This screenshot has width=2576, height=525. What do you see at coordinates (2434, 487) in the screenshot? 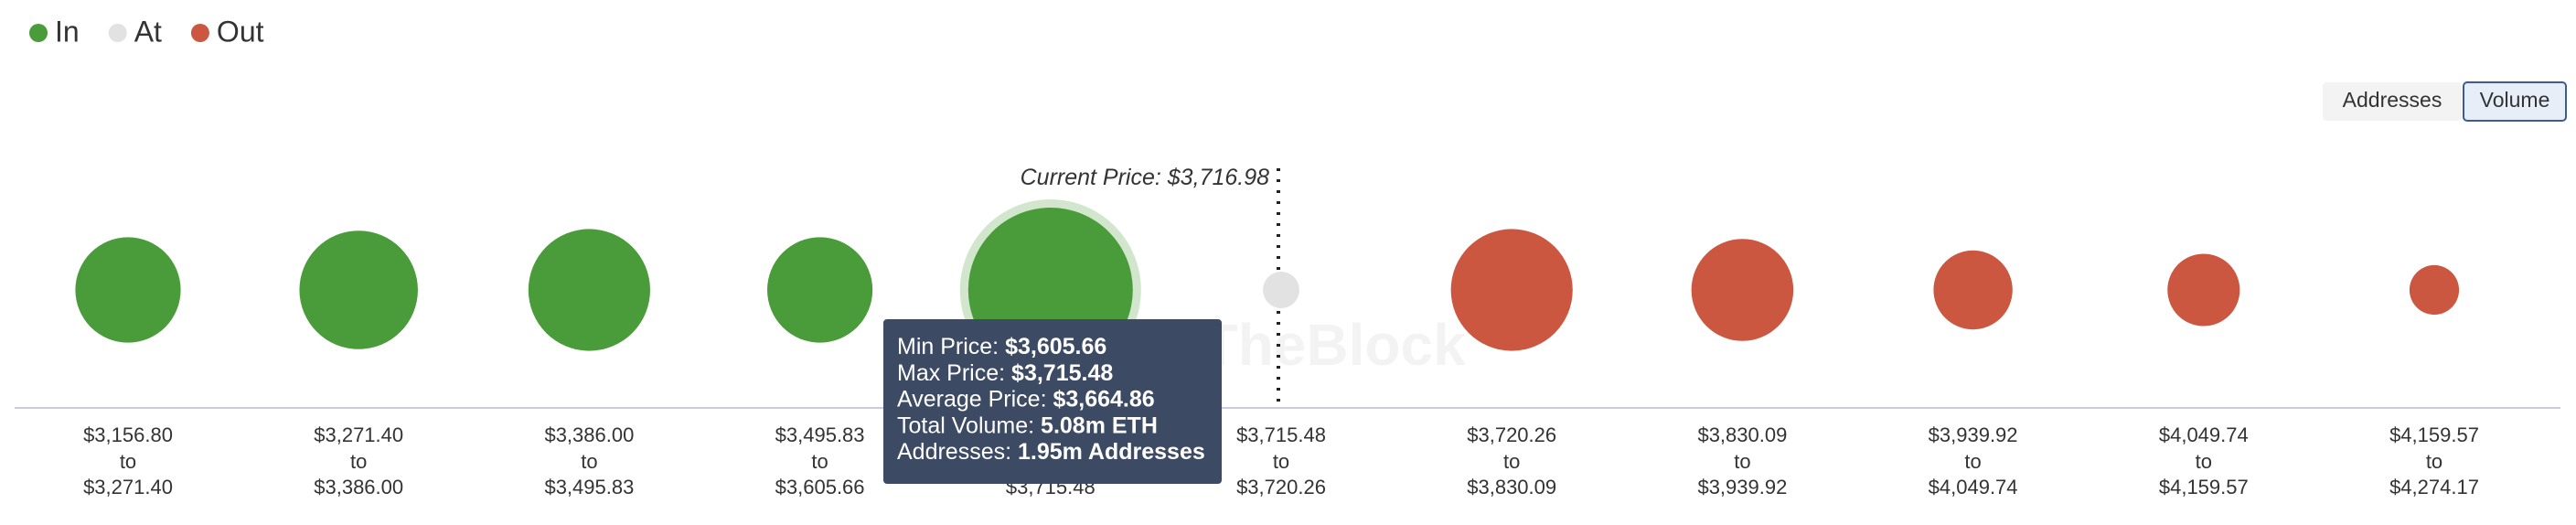
I see `range-to: $4,274.17` at bounding box center [2434, 487].